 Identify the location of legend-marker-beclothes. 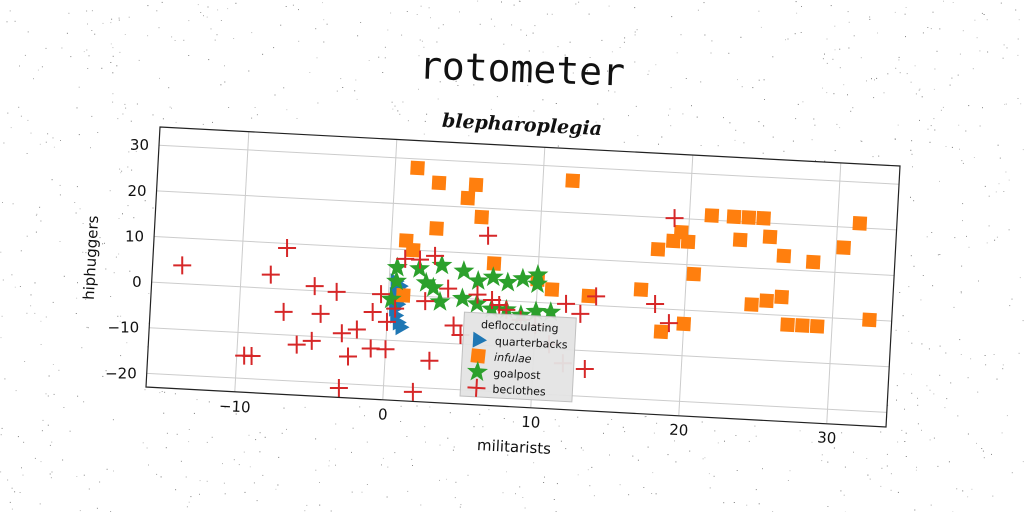
(476, 387).